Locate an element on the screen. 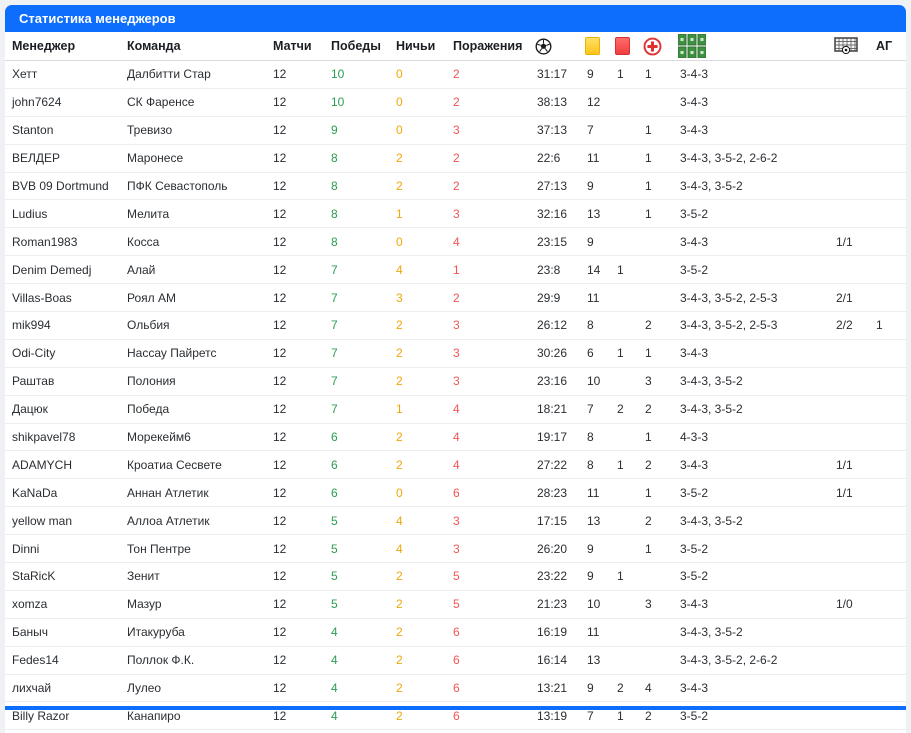 The height and width of the screenshot is (733, 911). cell-team: Поллок Ф.К. is located at coordinates (161, 660).